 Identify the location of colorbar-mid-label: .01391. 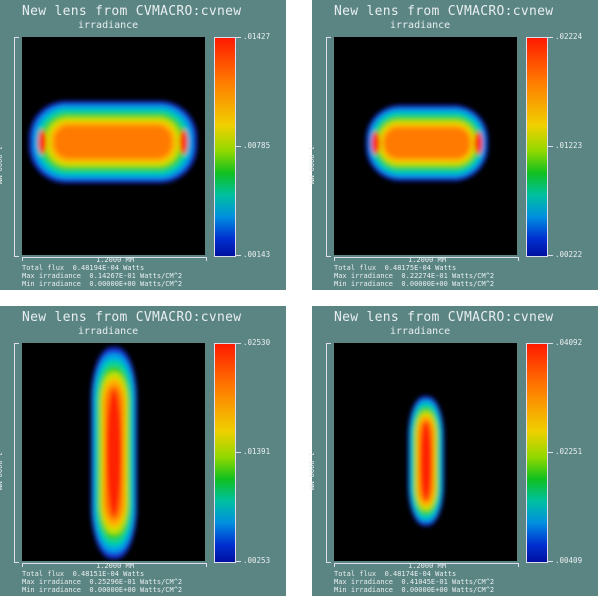
(257, 451).